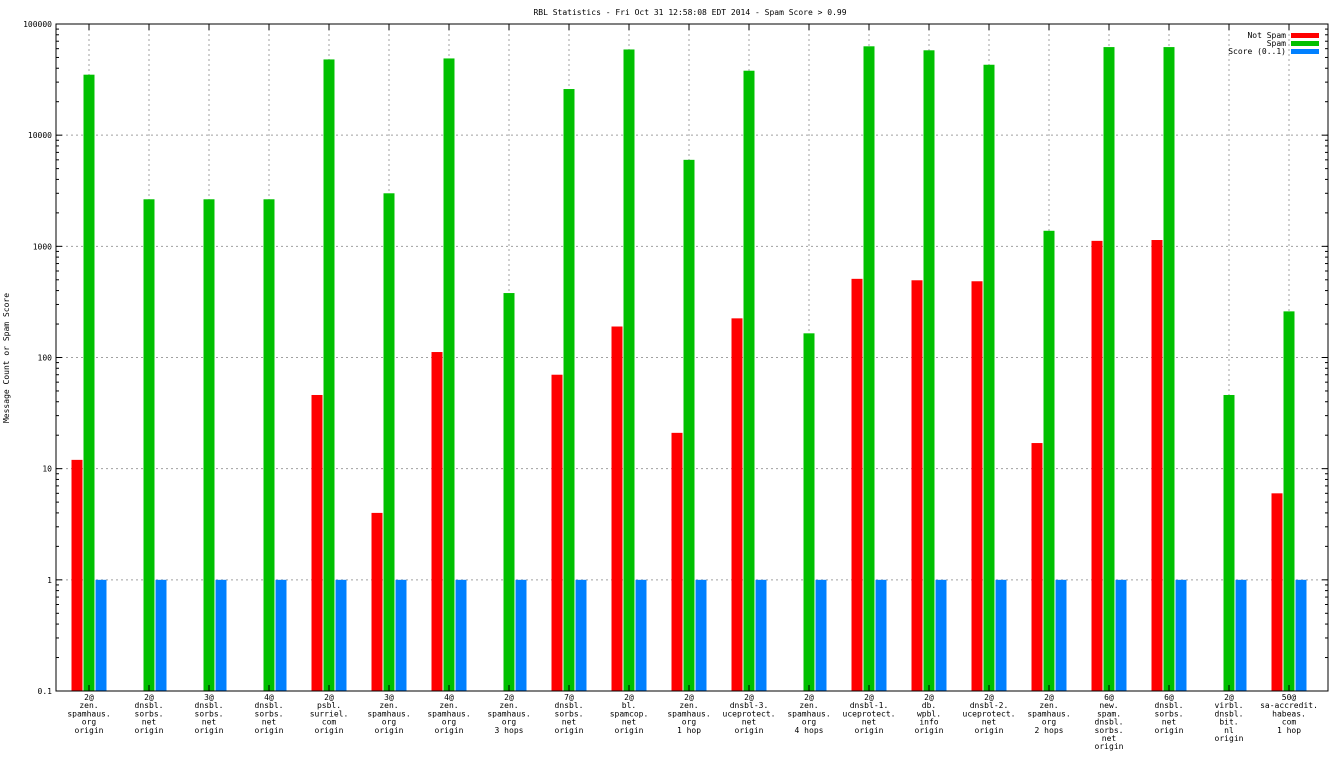 The image size is (1344, 761). I want to click on x-tick-label: 2@ dnsbl-1. uceprotect. net origin, so click(869, 714).